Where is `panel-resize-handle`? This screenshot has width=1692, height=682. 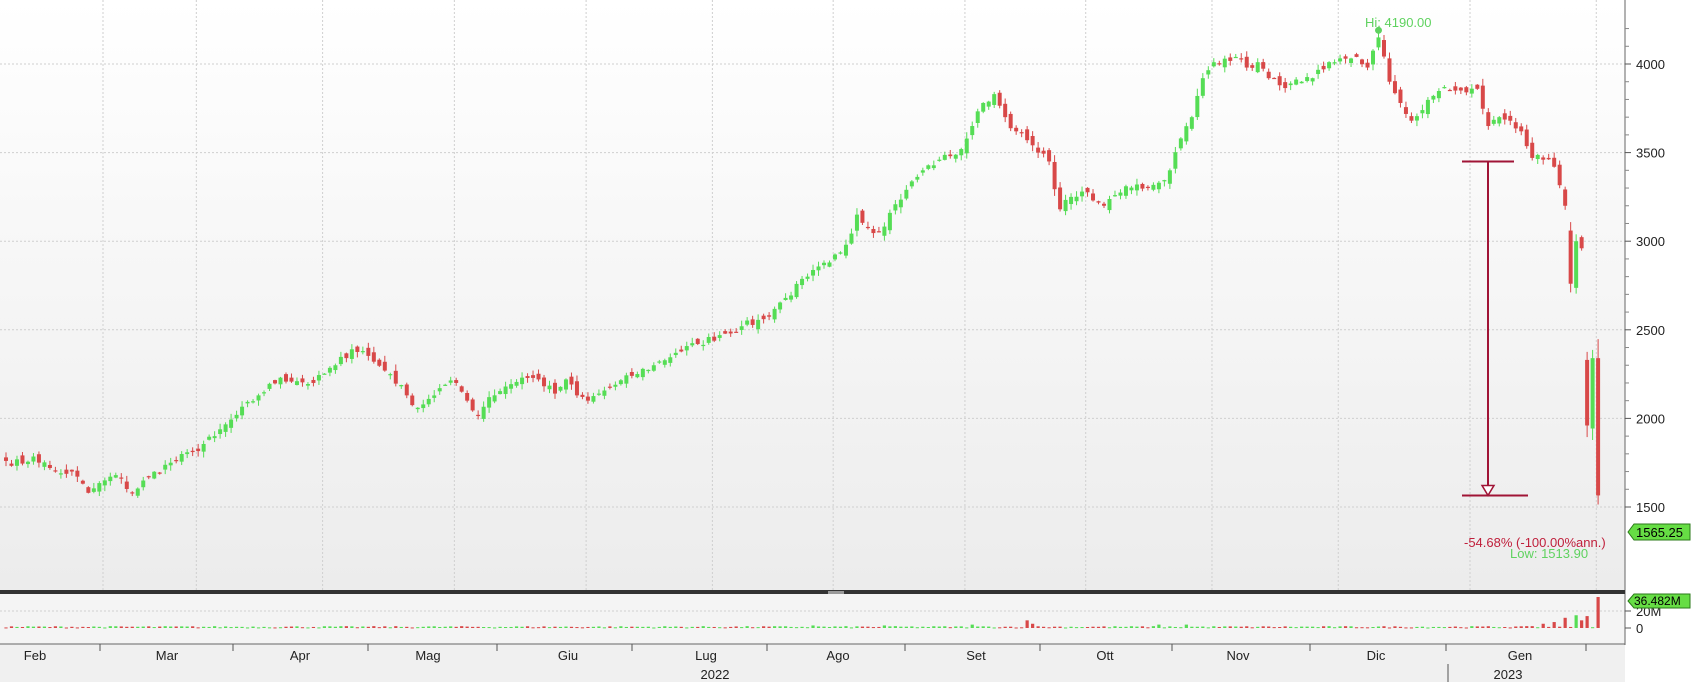 panel-resize-handle is located at coordinates (836, 592).